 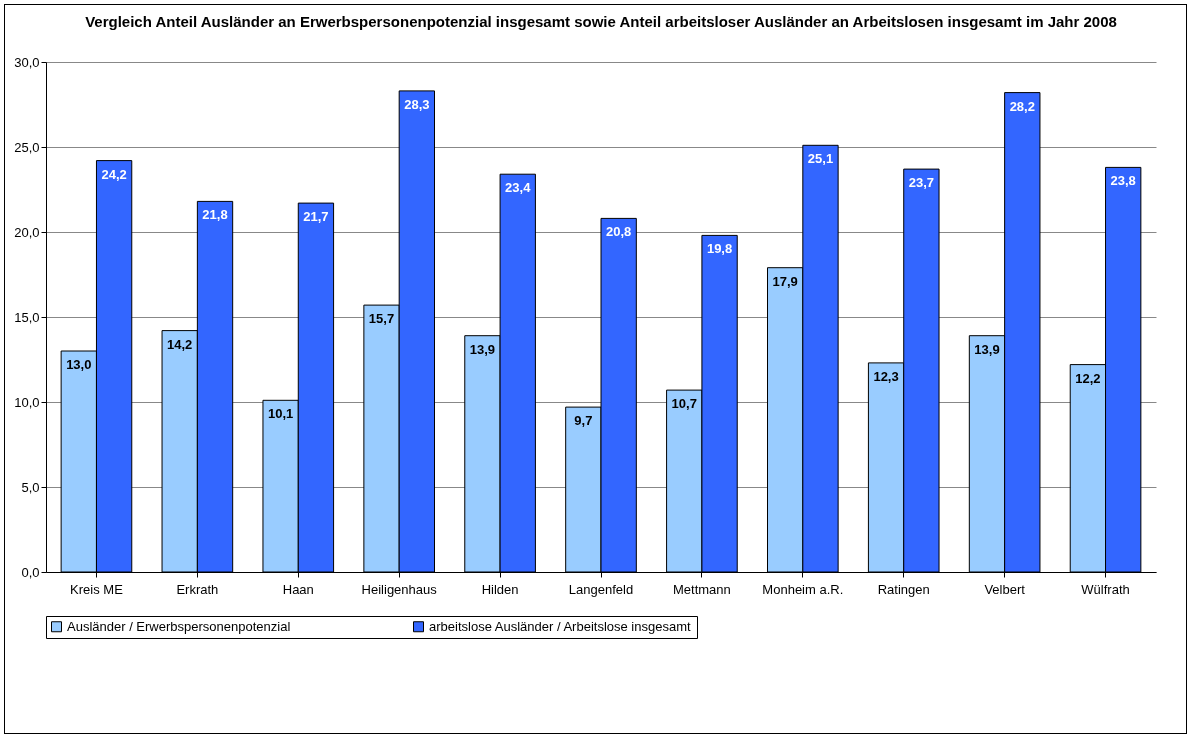 I want to click on data-label: 21,8, so click(x=215, y=215).